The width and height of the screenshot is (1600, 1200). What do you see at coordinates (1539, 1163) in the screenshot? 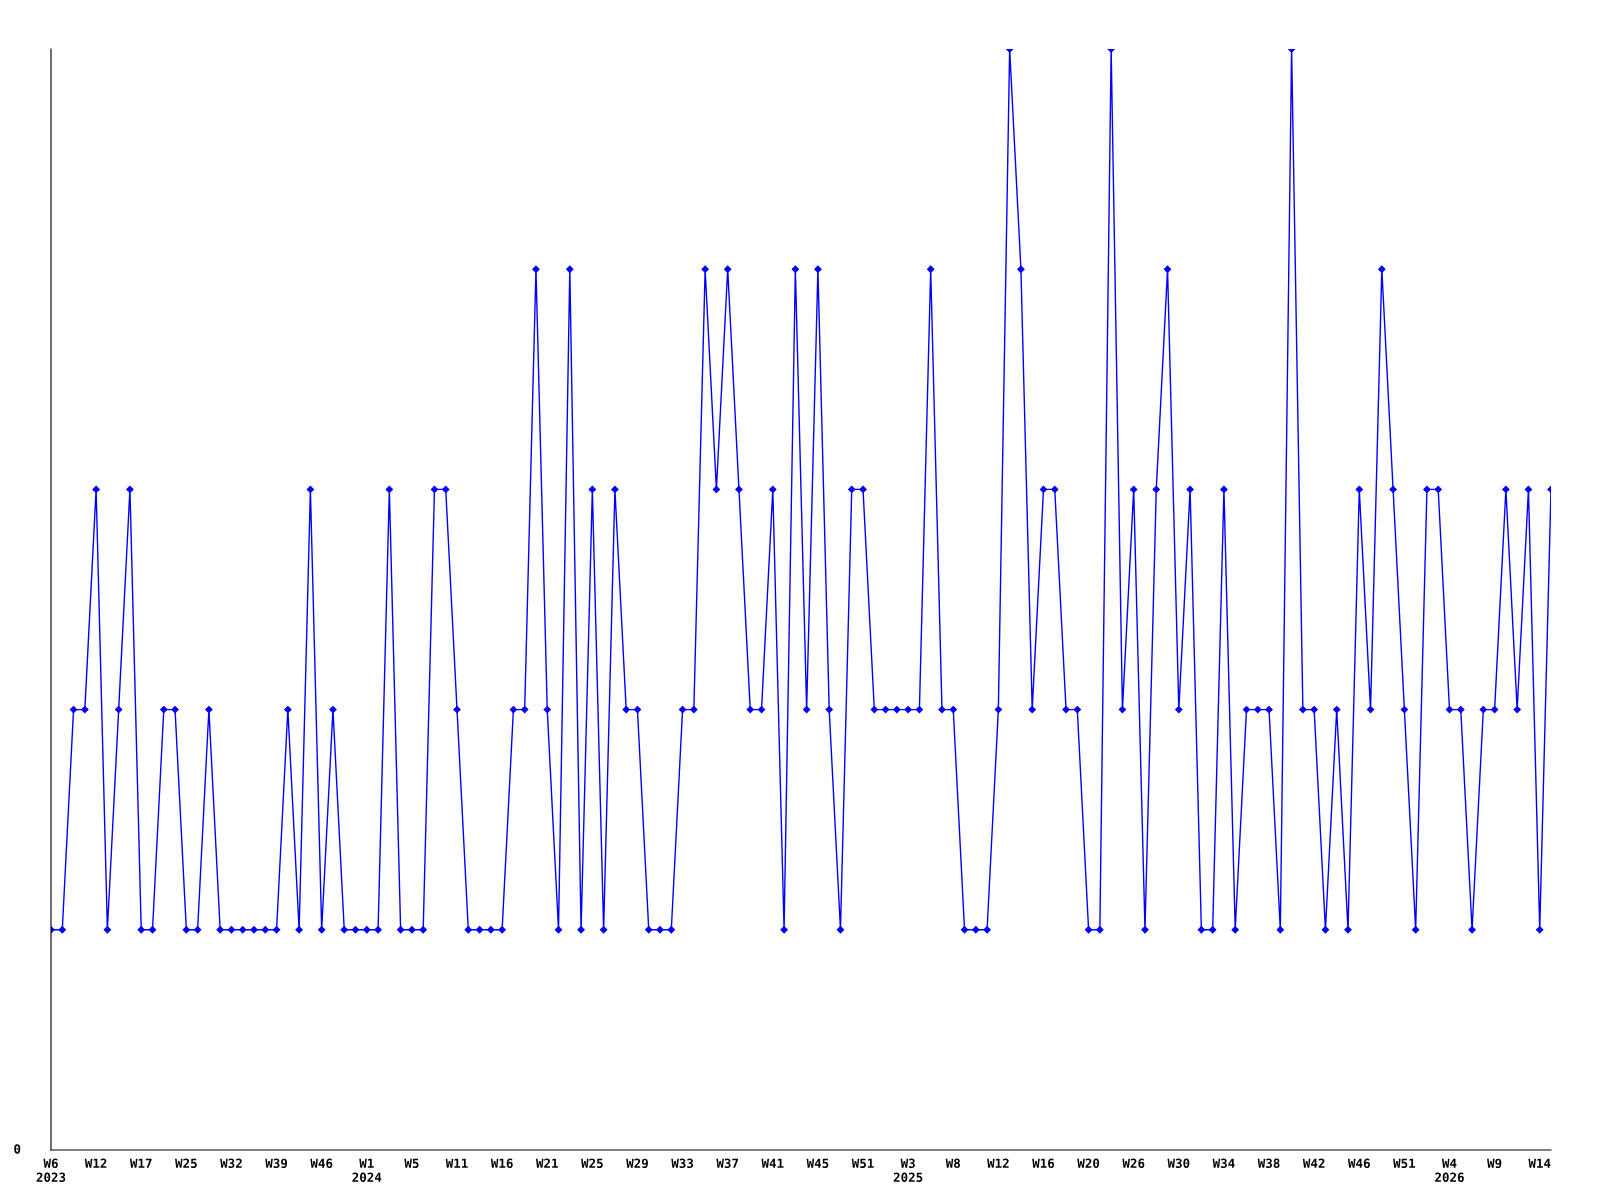
I see `x-tick-label: W14` at bounding box center [1539, 1163].